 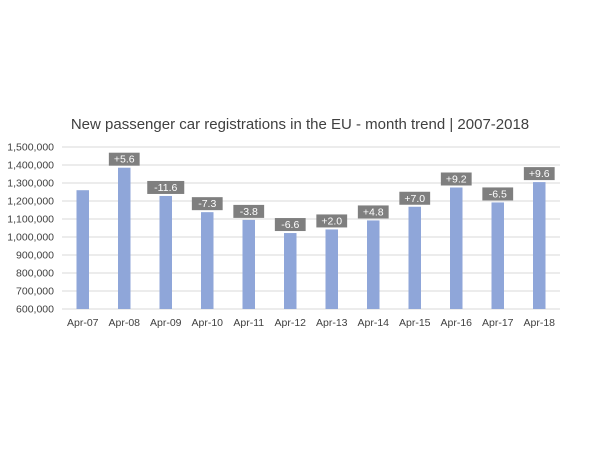 I want to click on data-label: -6.5, so click(x=498, y=194).